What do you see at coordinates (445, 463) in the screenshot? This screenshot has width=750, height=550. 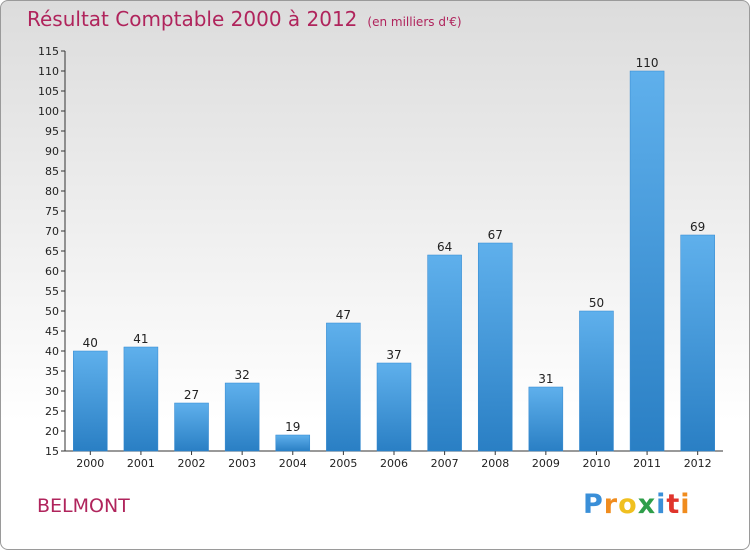 I see `x-tick-label-2007: 2007` at bounding box center [445, 463].